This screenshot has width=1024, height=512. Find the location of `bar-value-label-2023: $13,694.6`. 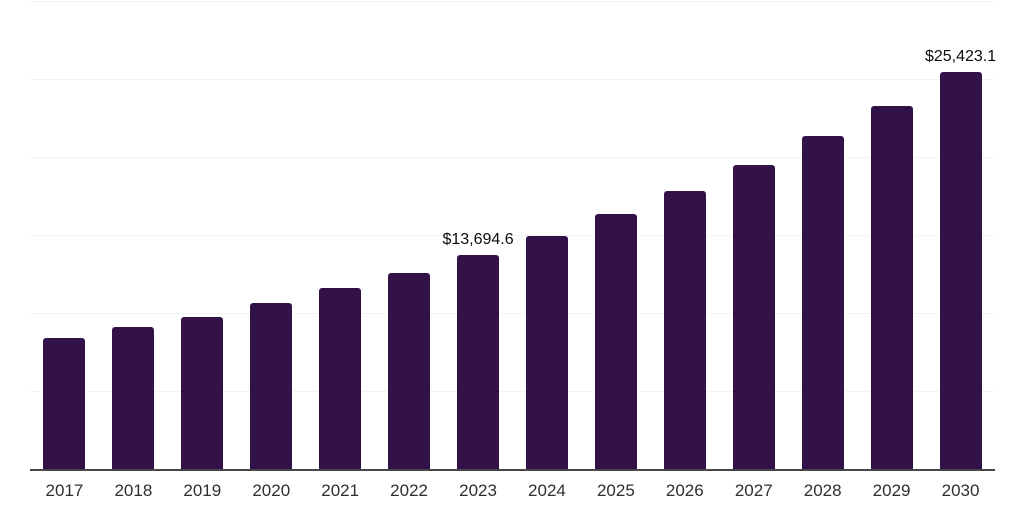

bar-value-label-2023: $13,694.6 is located at coordinates (478, 240).